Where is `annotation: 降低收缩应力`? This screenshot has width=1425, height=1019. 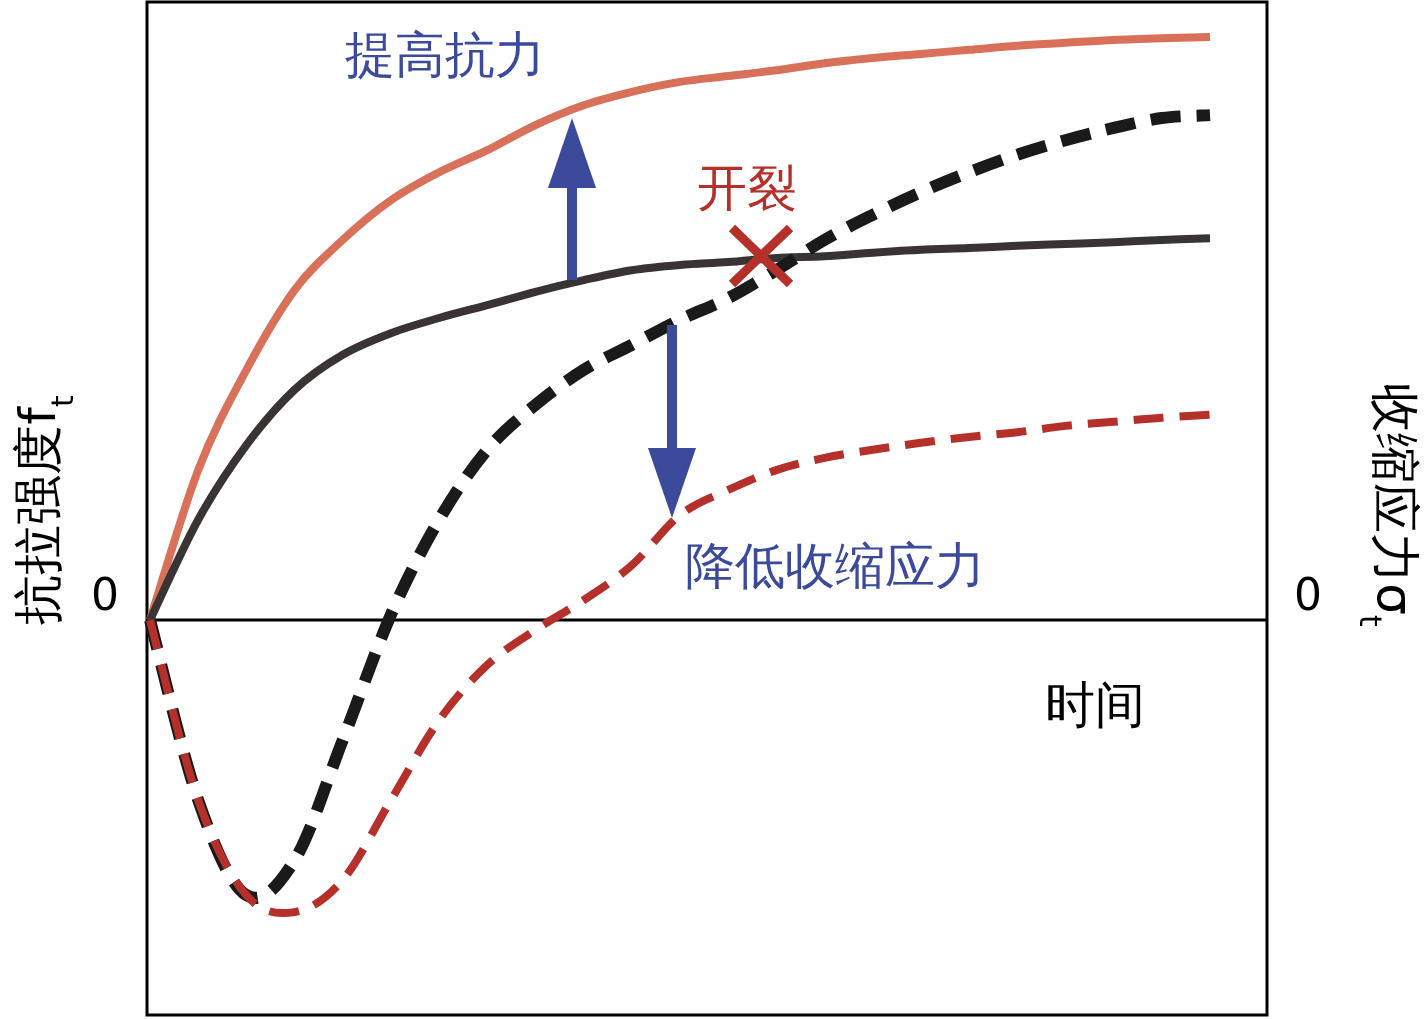 annotation: 降低收缩应力 is located at coordinates (835, 566).